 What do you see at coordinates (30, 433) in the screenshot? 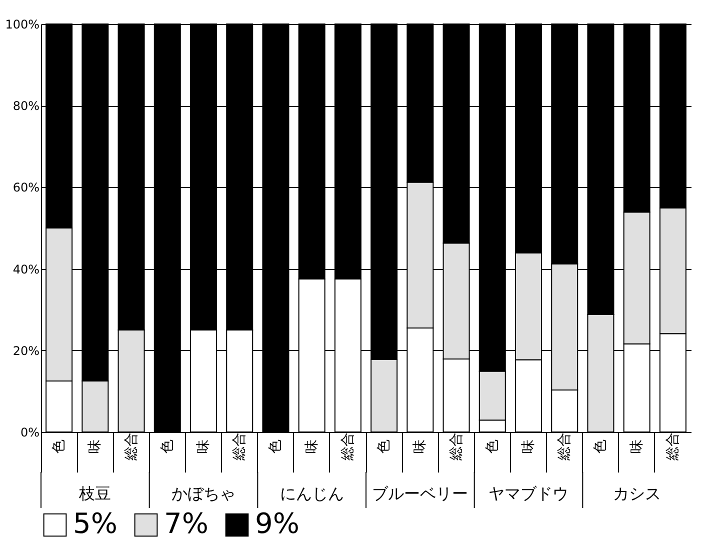
I see `y-tick-label: 0%` at bounding box center [30, 433].